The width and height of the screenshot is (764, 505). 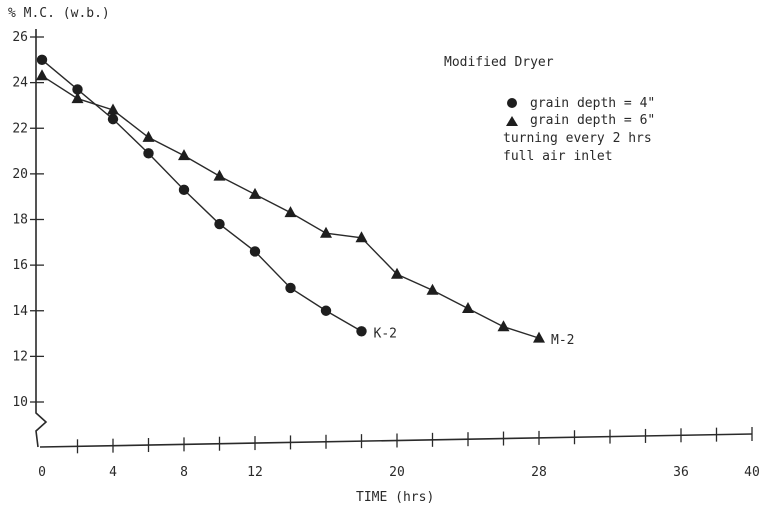 I want to click on x-tick-label: 12, so click(x=255, y=472).